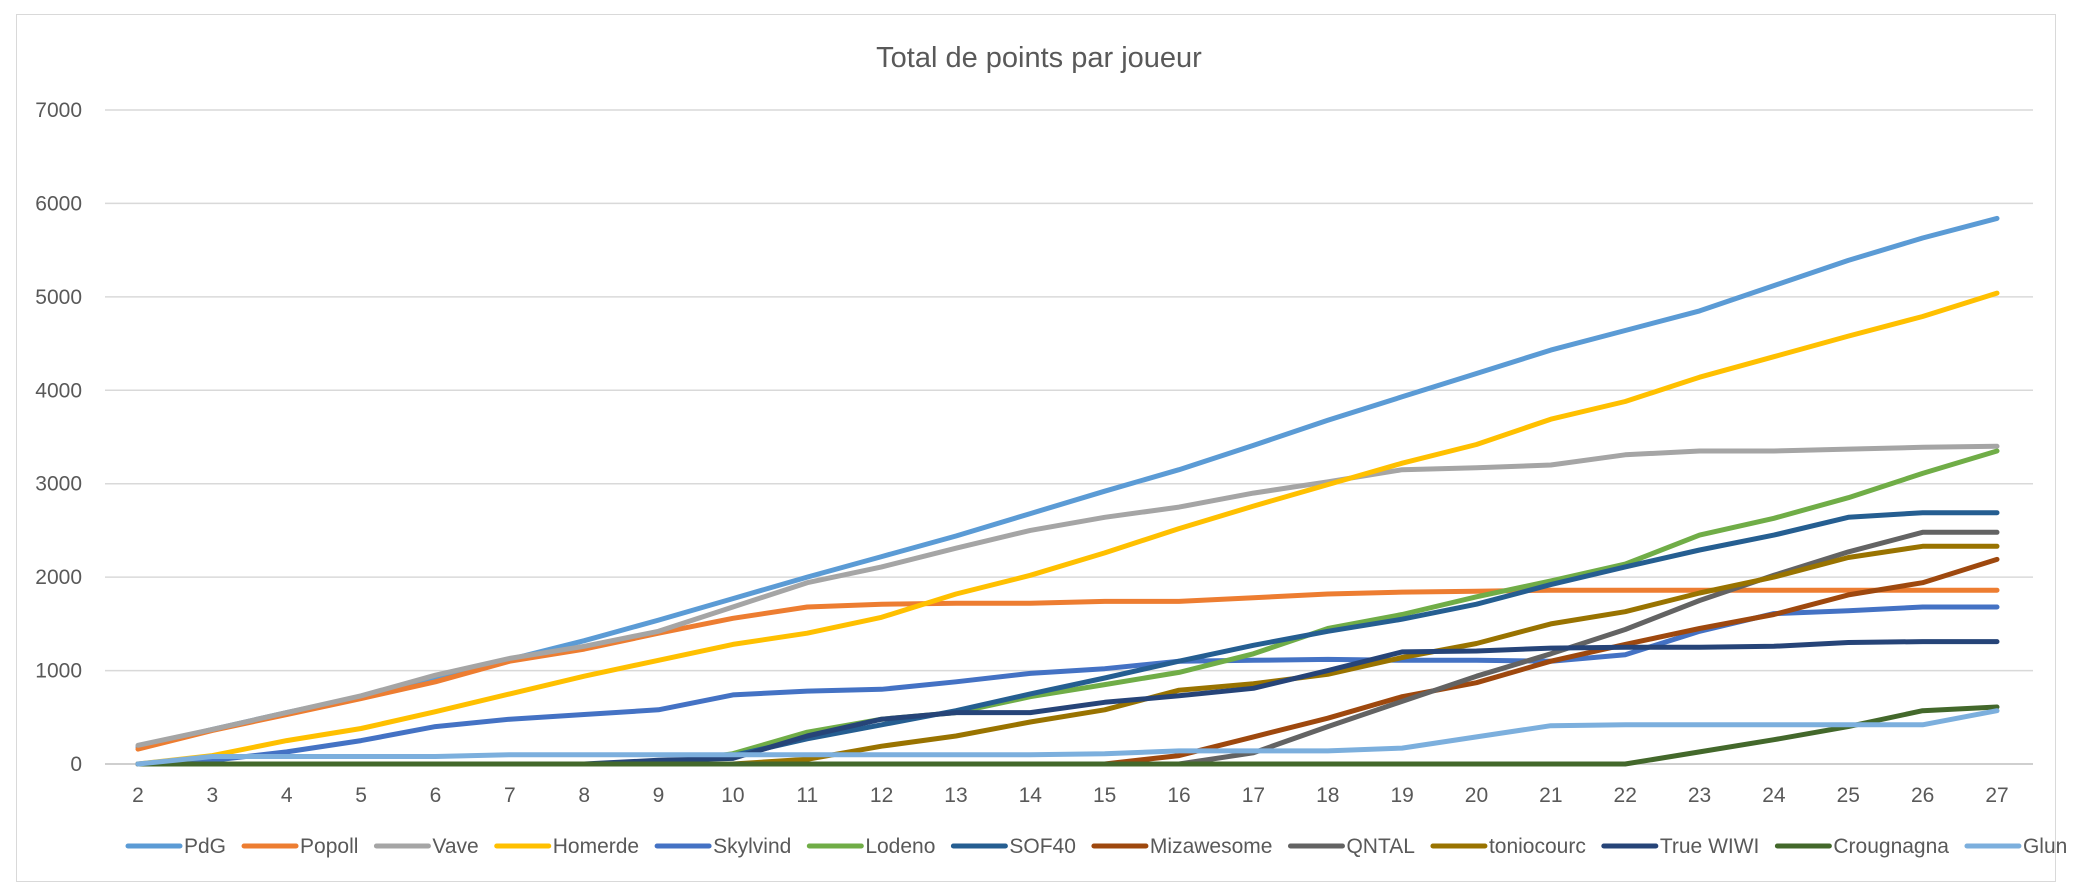 Image resolution: width=2074 pixels, height=894 pixels. Describe the element at coordinates (659, 795) in the screenshot. I see `x-tick-label: 9` at that location.